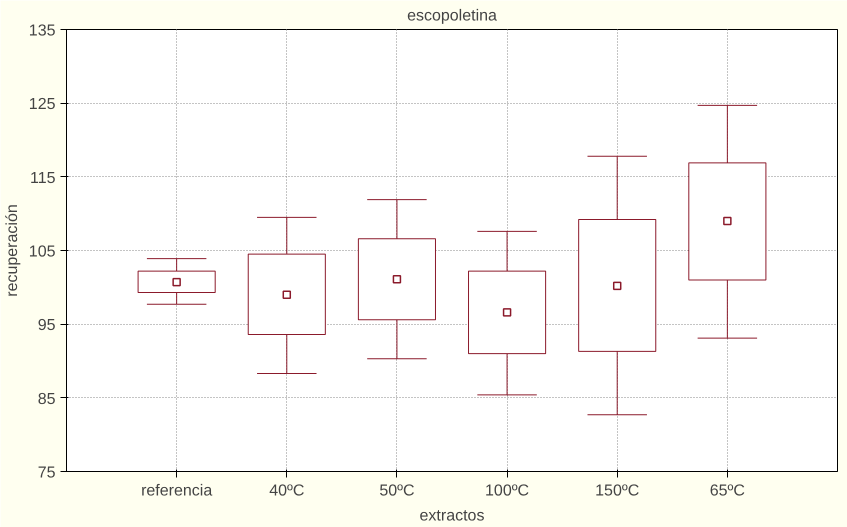  What do you see at coordinates (286, 491) in the screenshot?
I see `x-tick-label: 40ºC` at bounding box center [286, 491].